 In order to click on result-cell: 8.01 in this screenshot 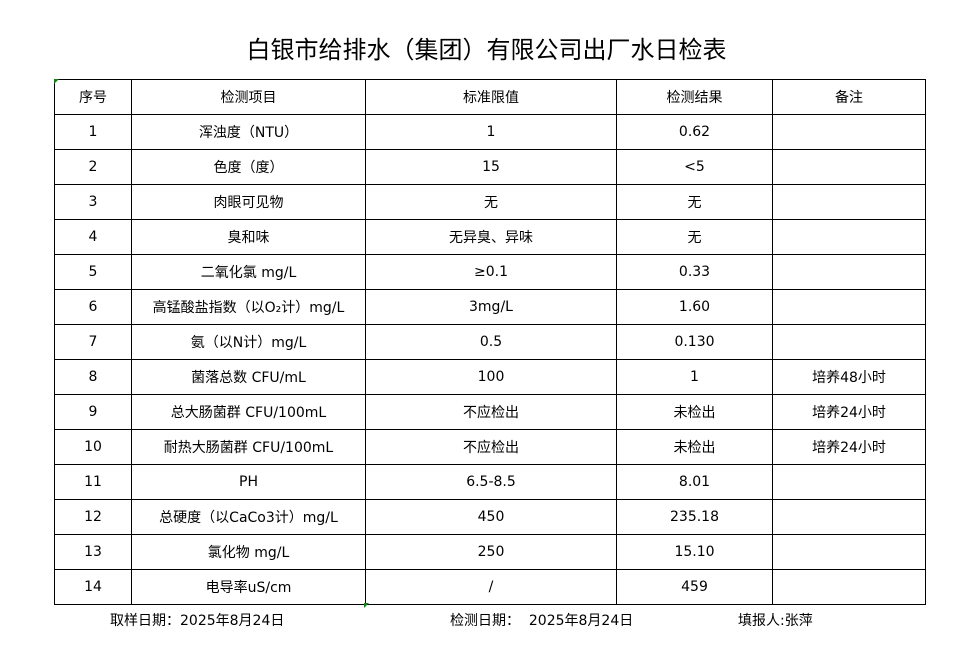, I will do `click(694, 482)`.